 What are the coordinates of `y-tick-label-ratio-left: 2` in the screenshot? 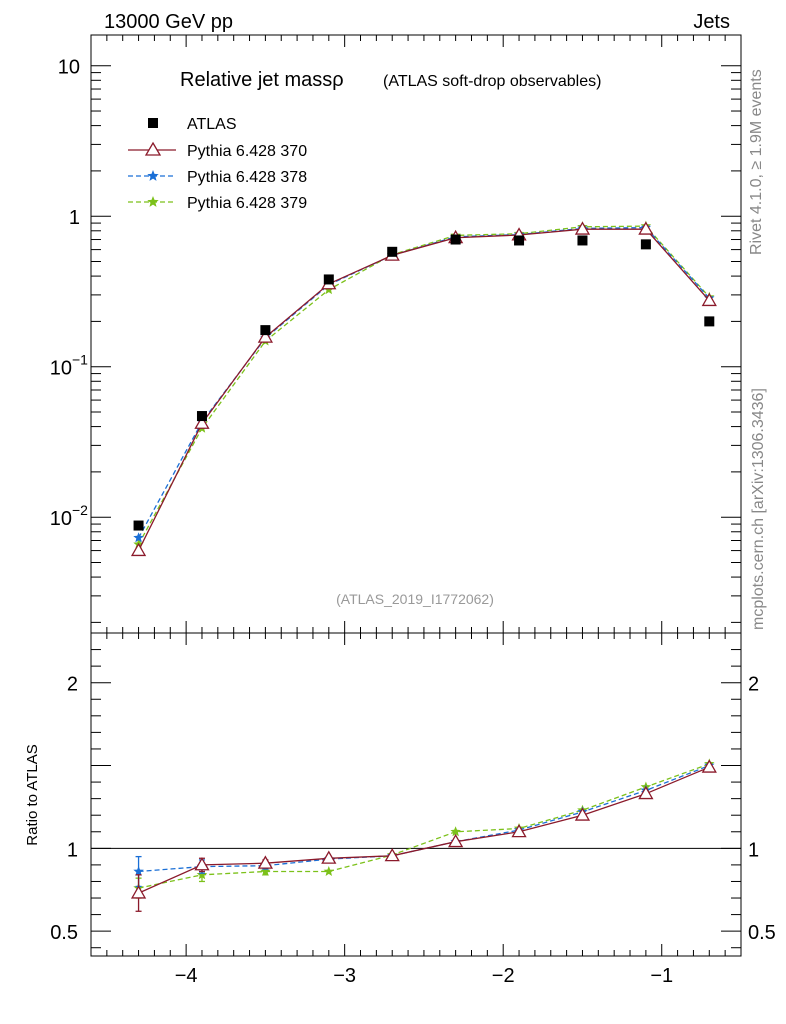 It's located at (72, 685).